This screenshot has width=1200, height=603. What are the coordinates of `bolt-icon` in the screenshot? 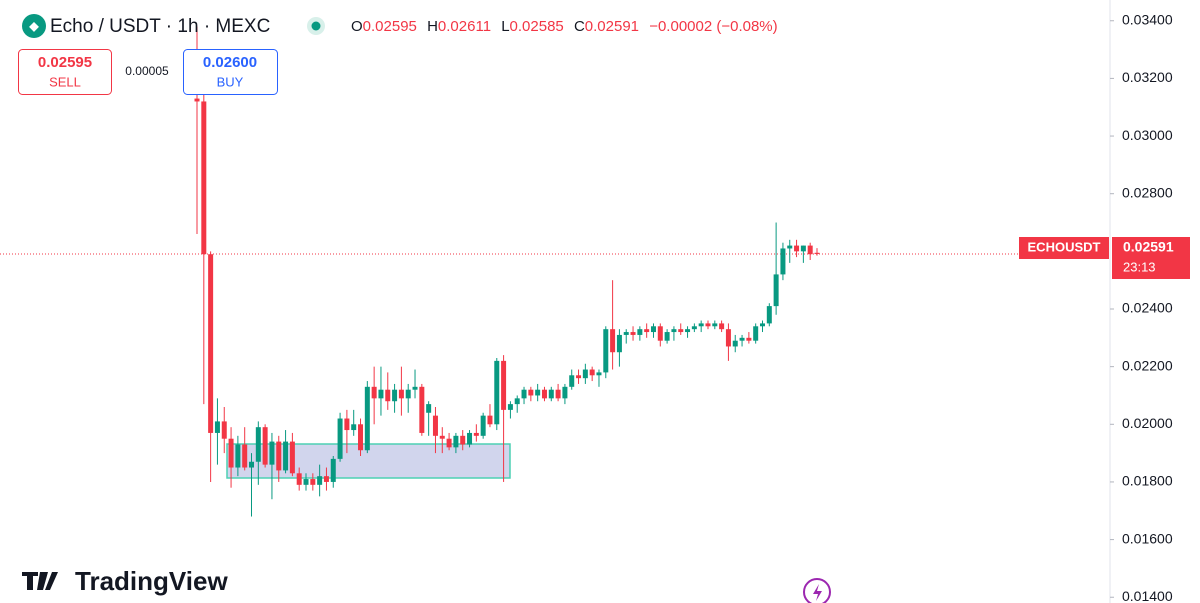 It's located at (817, 590).